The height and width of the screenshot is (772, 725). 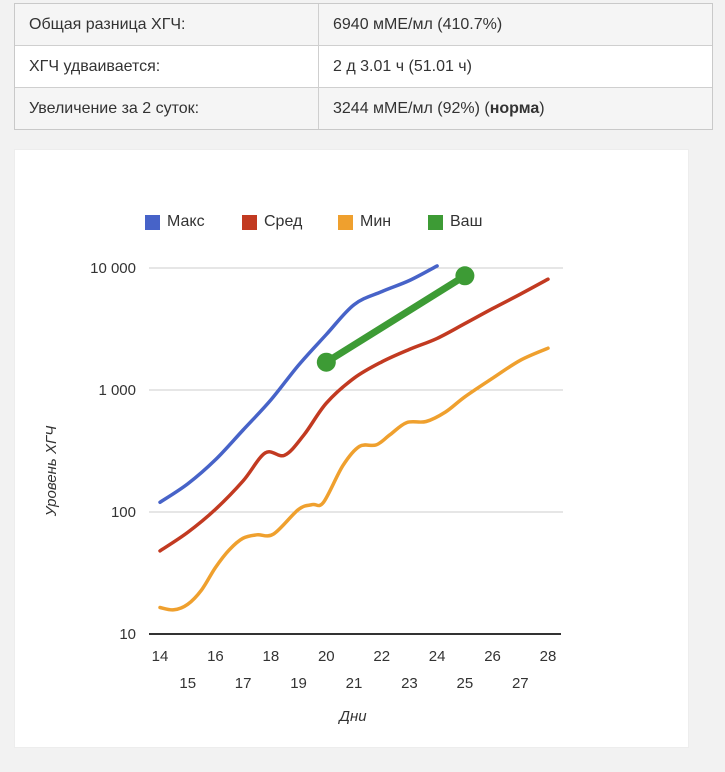 I want to click on x-tick-label: 19, so click(x=298, y=683).